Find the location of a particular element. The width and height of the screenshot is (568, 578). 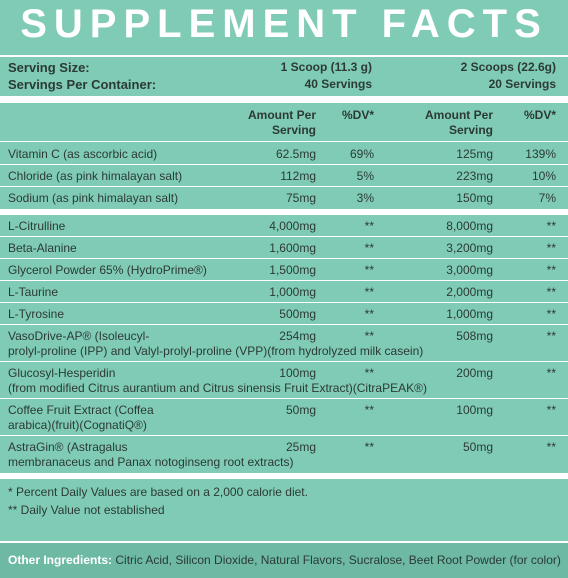

daily-value: 139% is located at coordinates (540, 154).